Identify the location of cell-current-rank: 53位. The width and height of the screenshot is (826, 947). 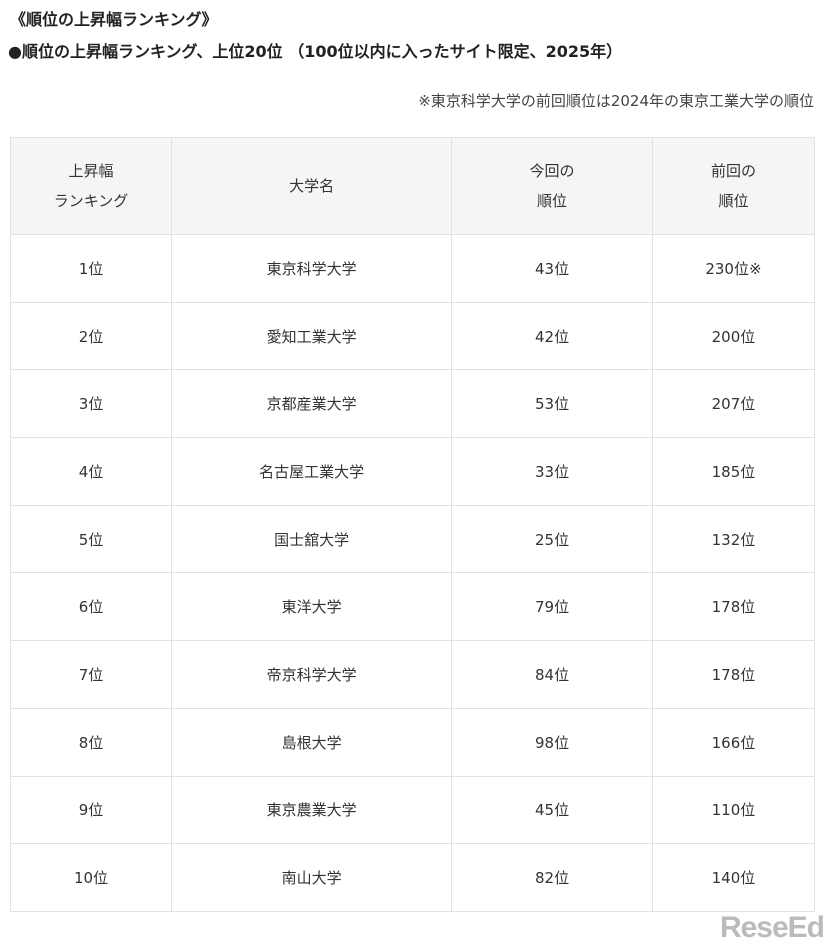
(552, 404).